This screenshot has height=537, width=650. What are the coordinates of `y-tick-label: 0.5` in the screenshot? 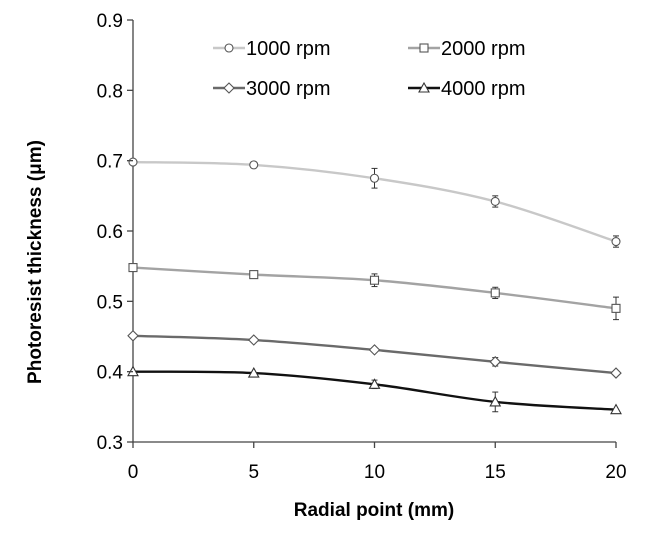 It's located at (110, 302).